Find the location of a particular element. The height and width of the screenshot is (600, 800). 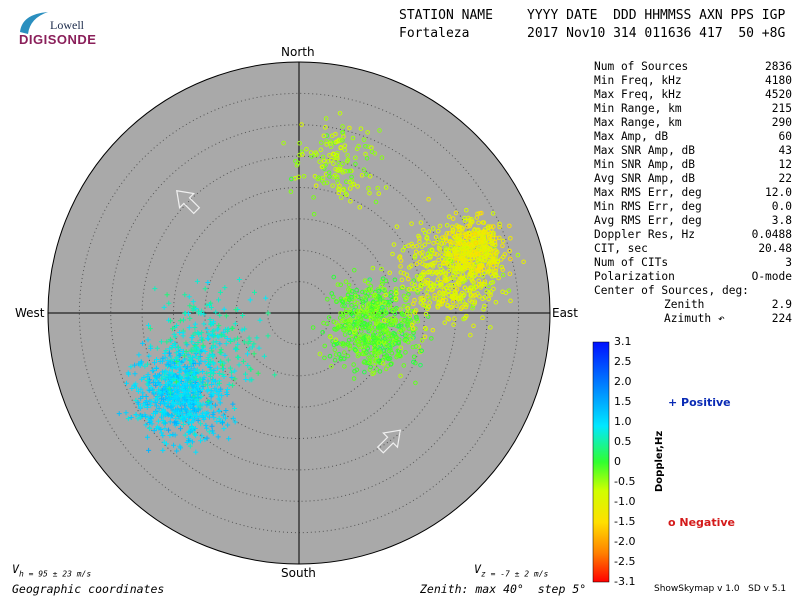

vh-text: h = 95 ± 23 m/s is located at coordinates (55, 574).